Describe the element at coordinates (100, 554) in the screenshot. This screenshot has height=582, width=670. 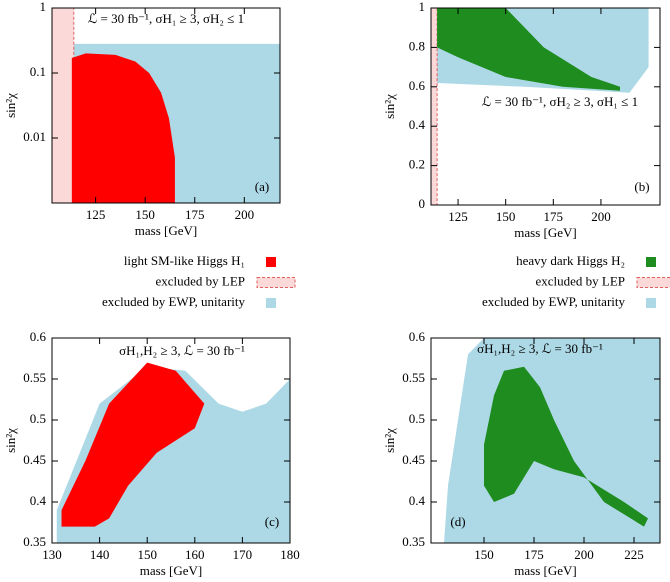
I see `x-tick-label: 140` at that location.